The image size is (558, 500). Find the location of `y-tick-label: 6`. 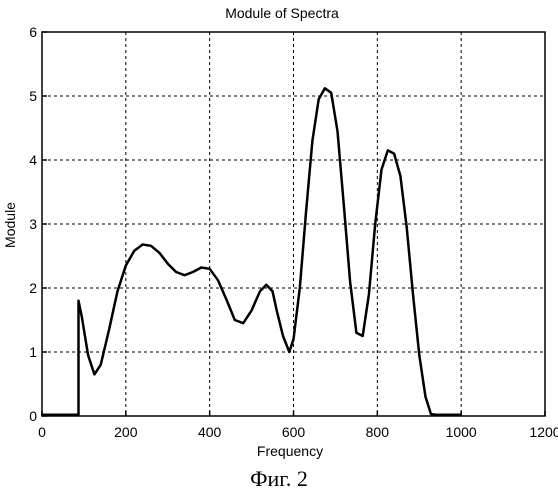

y-tick-label: 6 is located at coordinates (33, 32).